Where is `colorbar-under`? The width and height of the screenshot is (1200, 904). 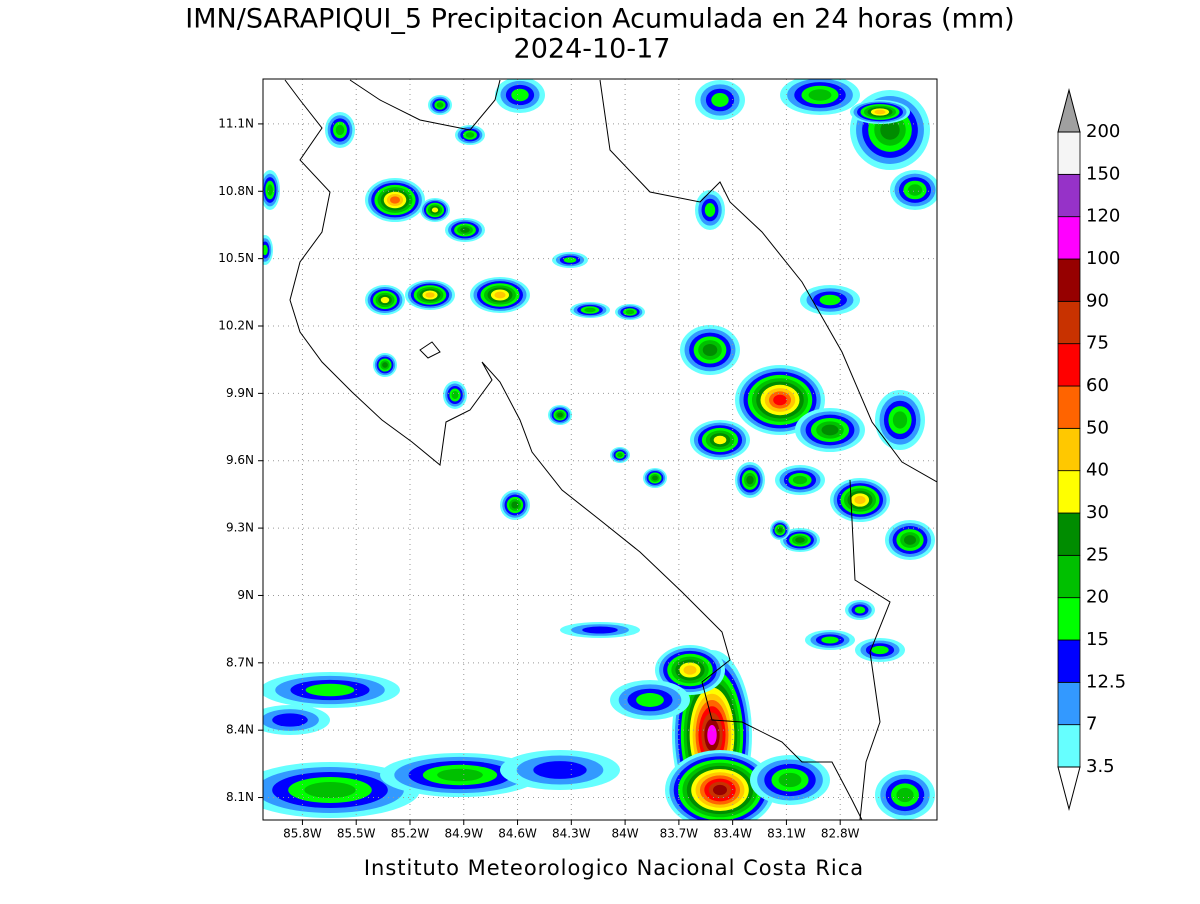
colorbar-under is located at coordinates (1069, 788).